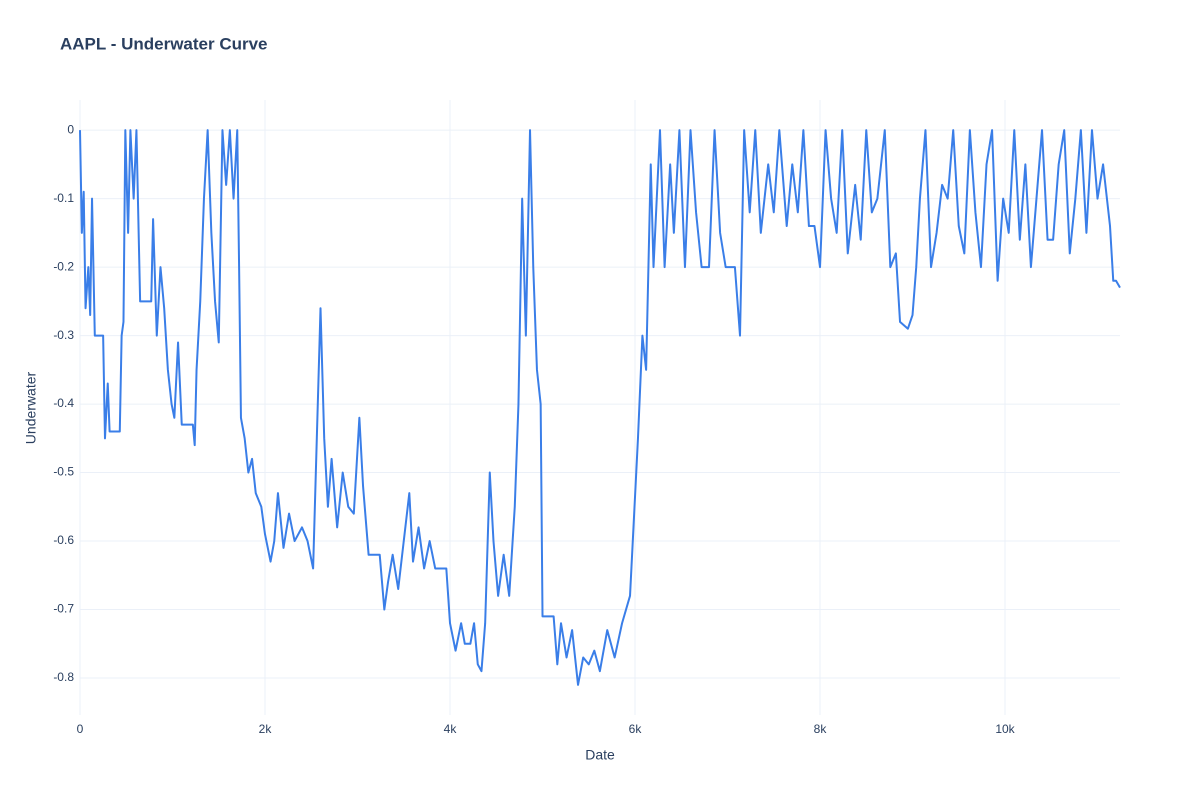 This screenshot has height=800, width=1200. I want to click on y-tick-label: -0.5, so click(63, 472).